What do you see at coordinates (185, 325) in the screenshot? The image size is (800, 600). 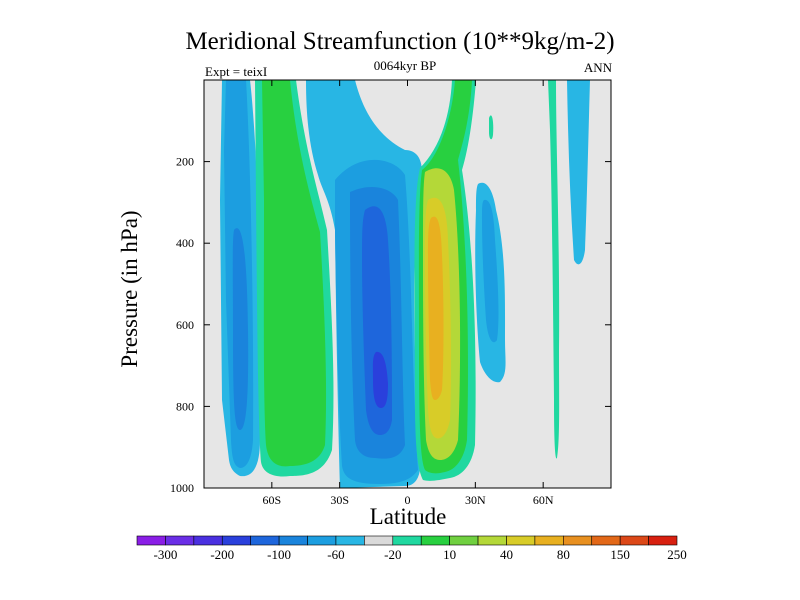 I see `y-tick-label: 600` at bounding box center [185, 325].